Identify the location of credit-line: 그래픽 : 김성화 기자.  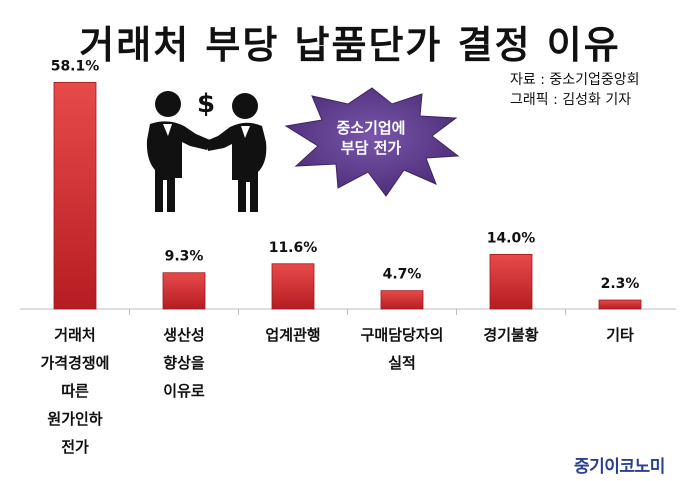
(571, 100).